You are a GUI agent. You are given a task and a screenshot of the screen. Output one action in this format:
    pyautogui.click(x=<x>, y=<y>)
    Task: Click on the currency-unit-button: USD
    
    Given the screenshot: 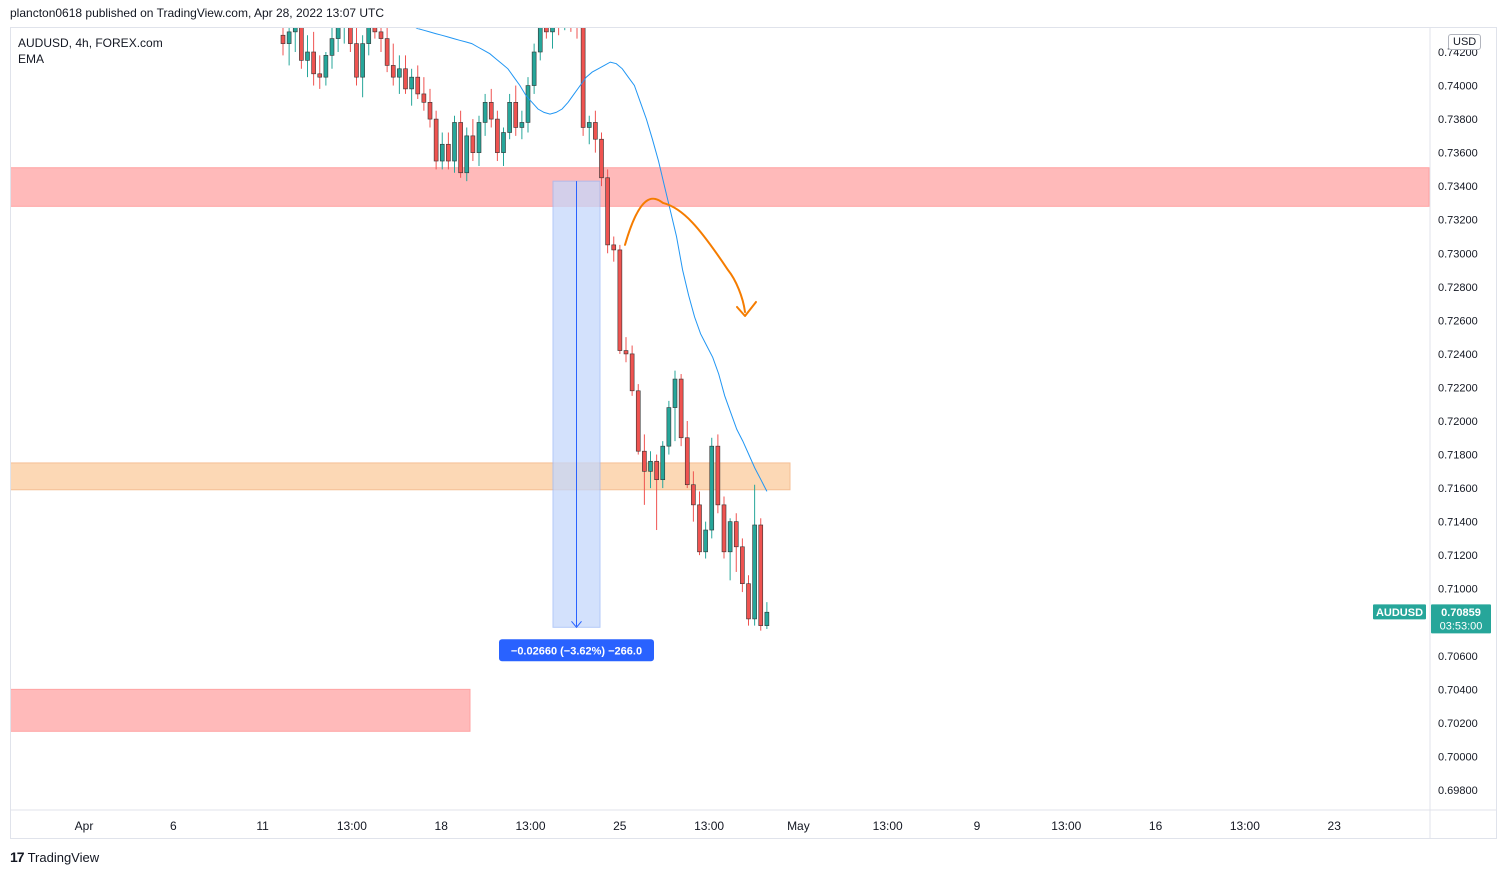 What is the action you would take?
    pyautogui.click(x=1465, y=42)
    